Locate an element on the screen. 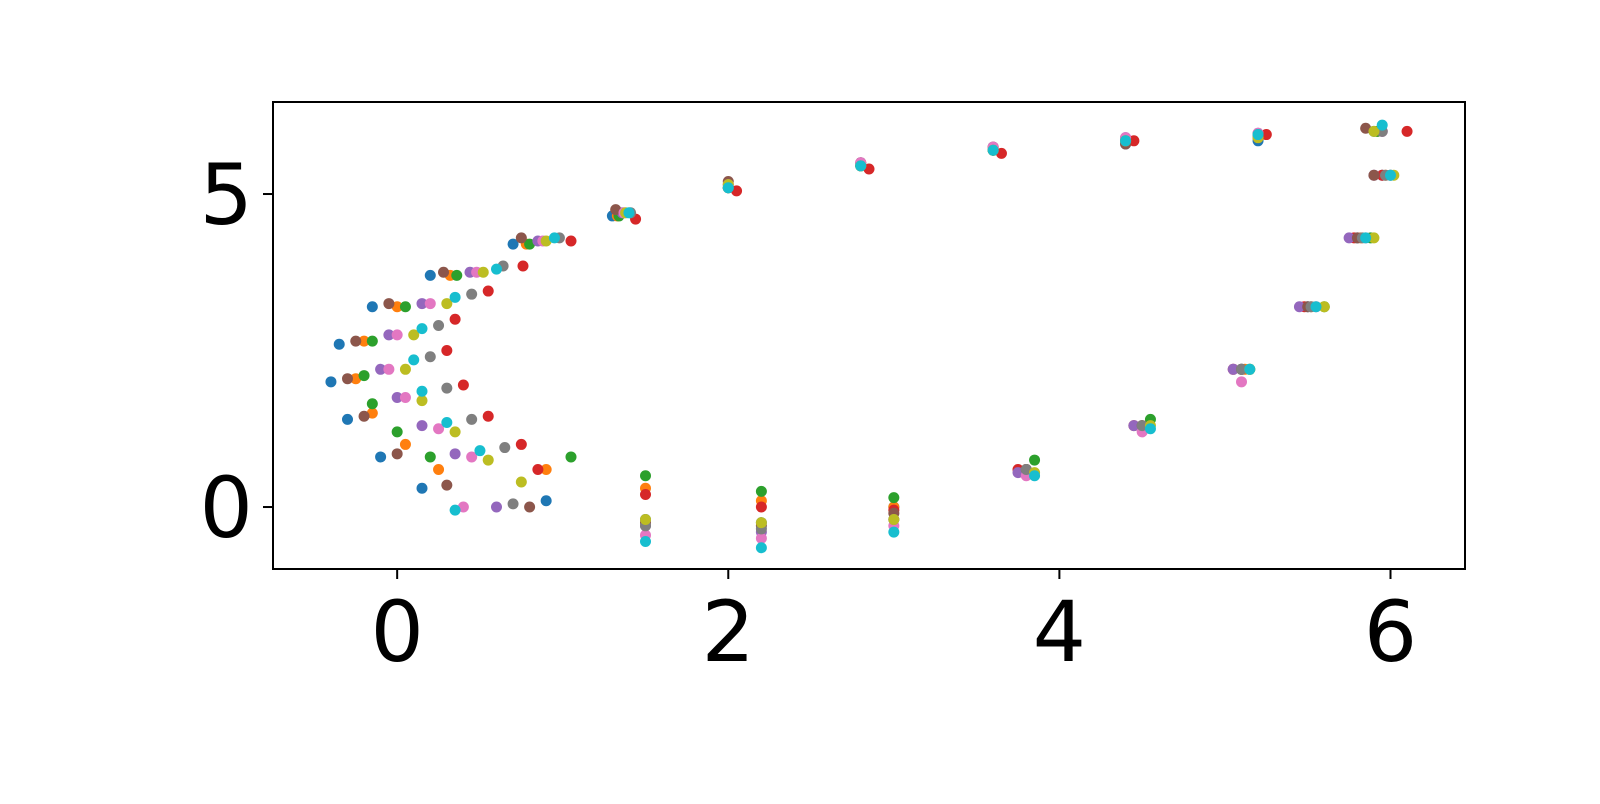  y-tick-label: 0 is located at coordinates (226, 508).